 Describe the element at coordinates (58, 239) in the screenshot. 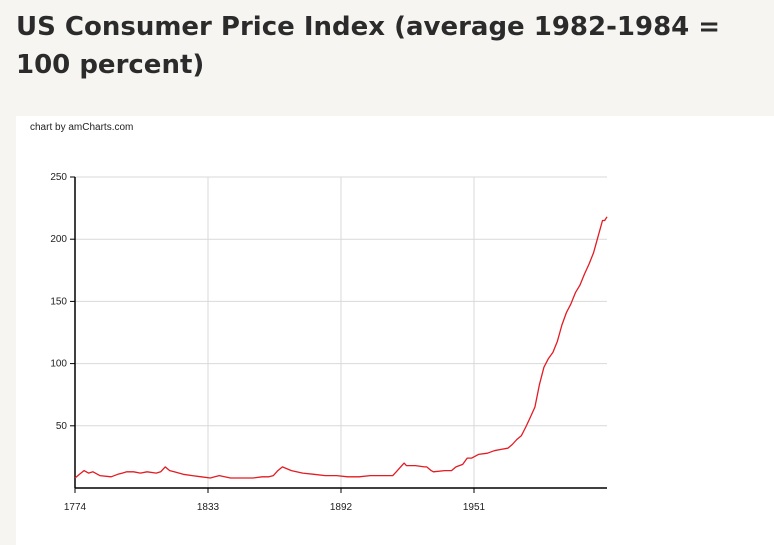

I see `y-tick-label: 200` at that location.